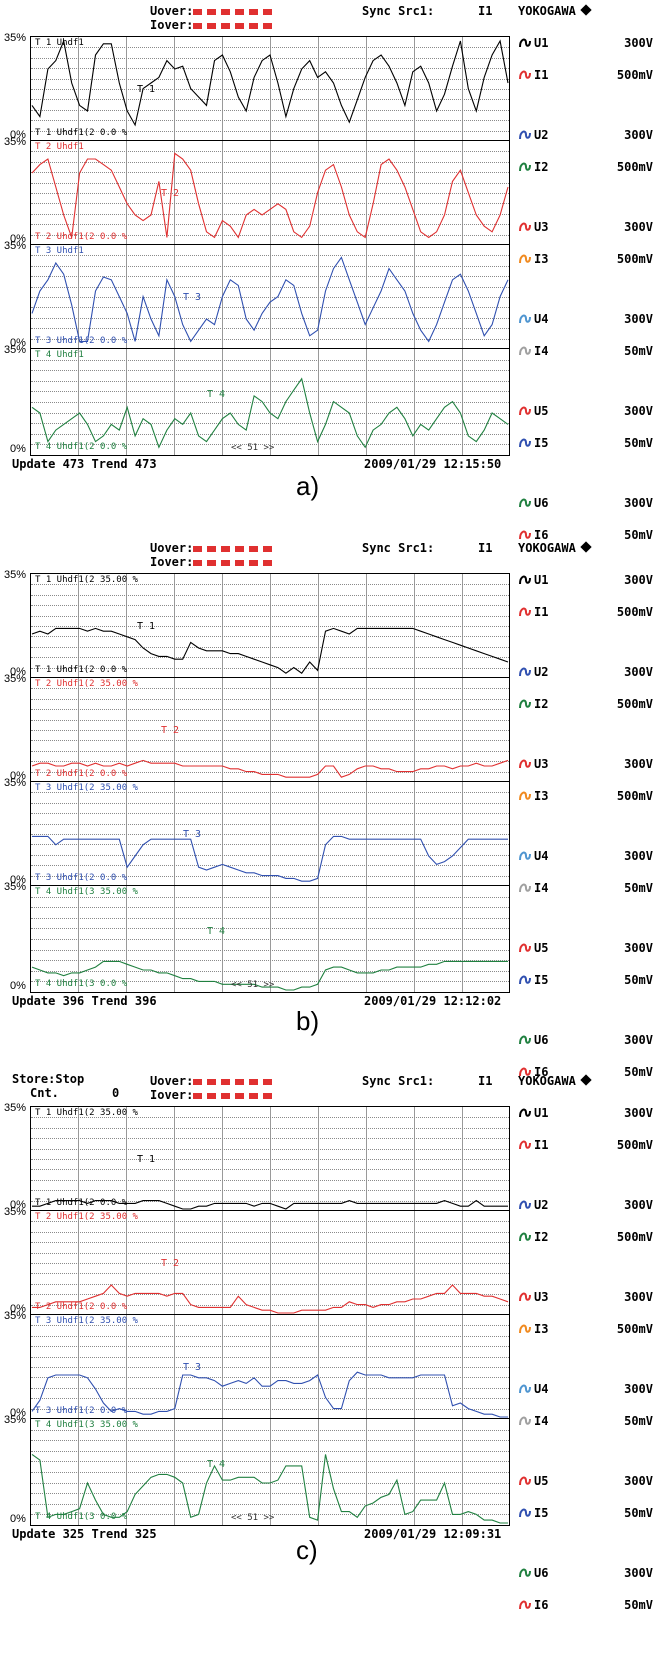 This screenshot has height=1664, width=655. Describe the element at coordinates (398, 1081) in the screenshot. I see `sync-label: Sync Src1:` at that location.